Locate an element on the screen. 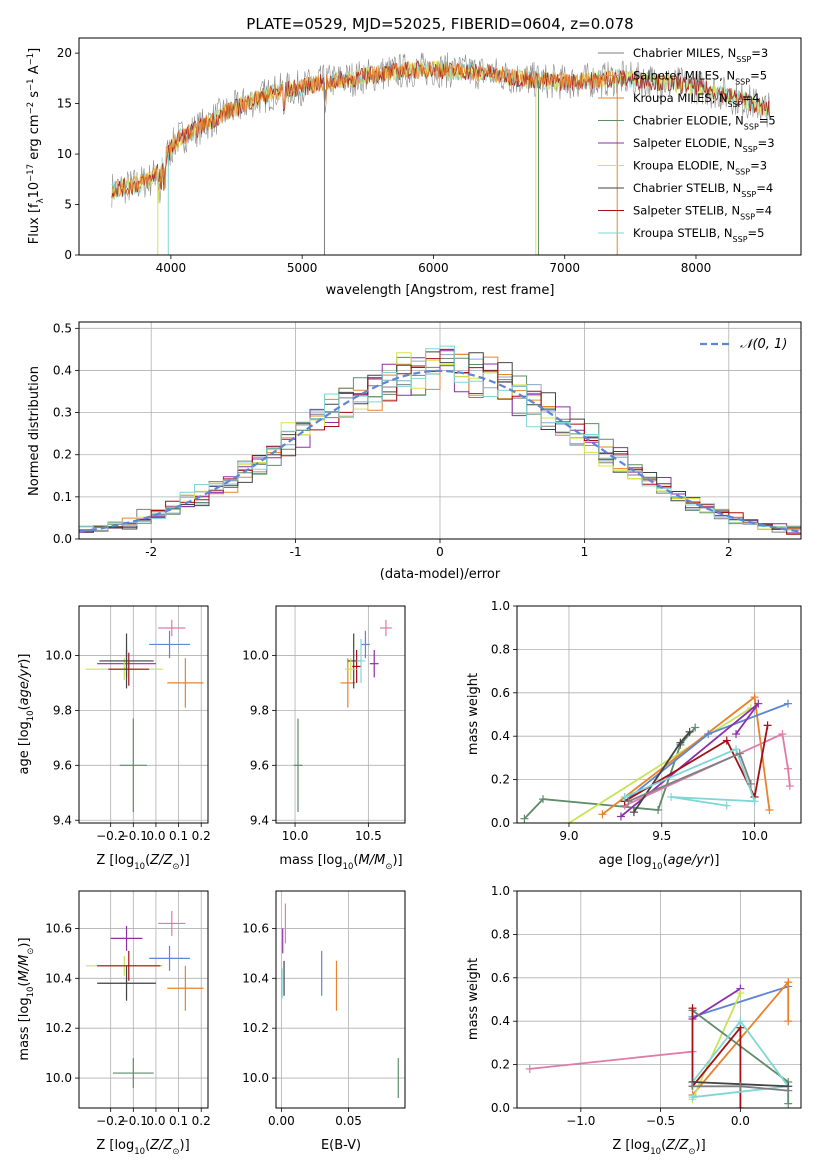 Image resolution: width=819 pixels, height=1170 pixels. y-tick-label: 5 is located at coordinates (68, 205).